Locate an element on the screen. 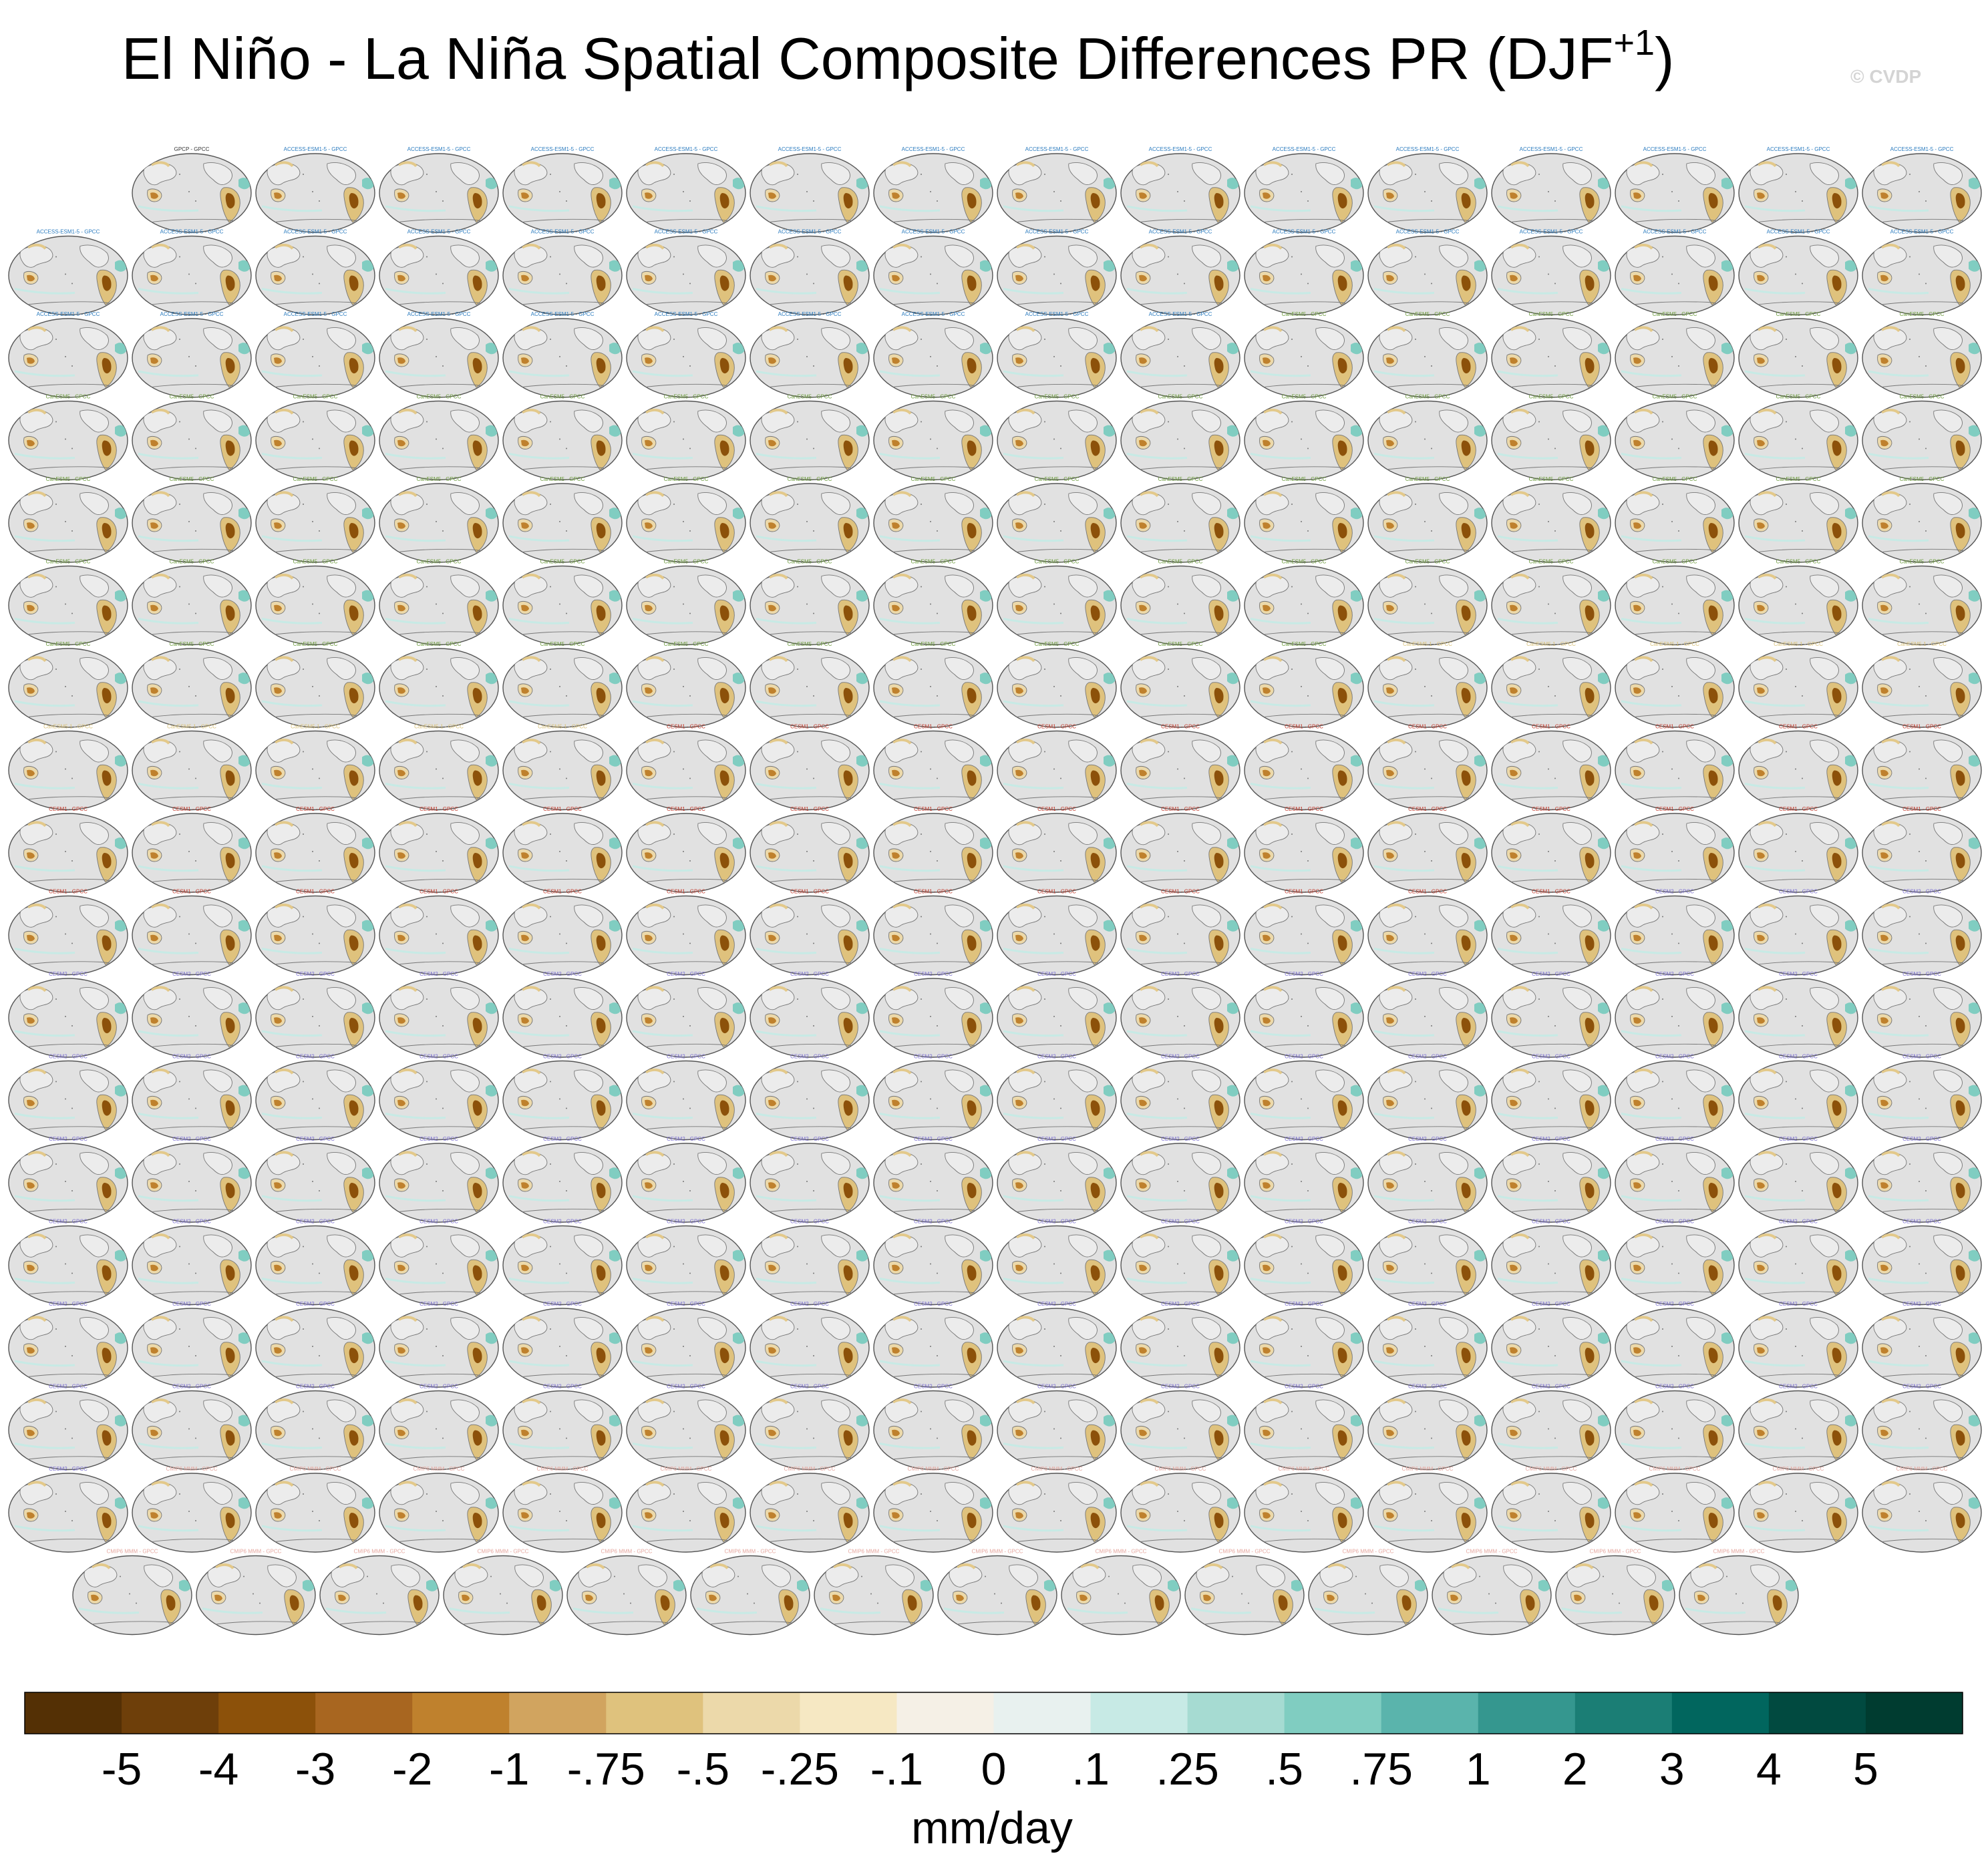 The image size is (1988, 1870). colorbar-tick-label: -1 is located at coordinates (509, 1769).